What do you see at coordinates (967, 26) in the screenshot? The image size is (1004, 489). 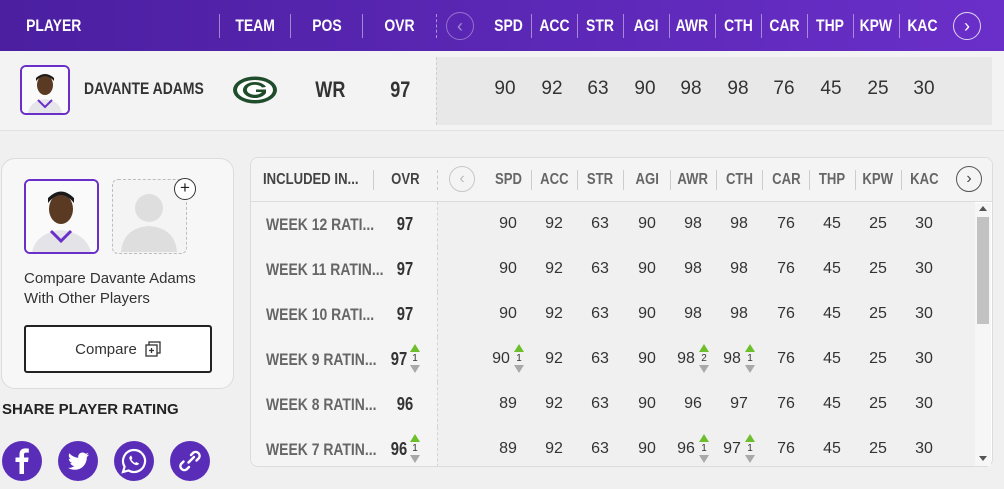 I see `header-next-button: ›` at bounding box center [967, 26].